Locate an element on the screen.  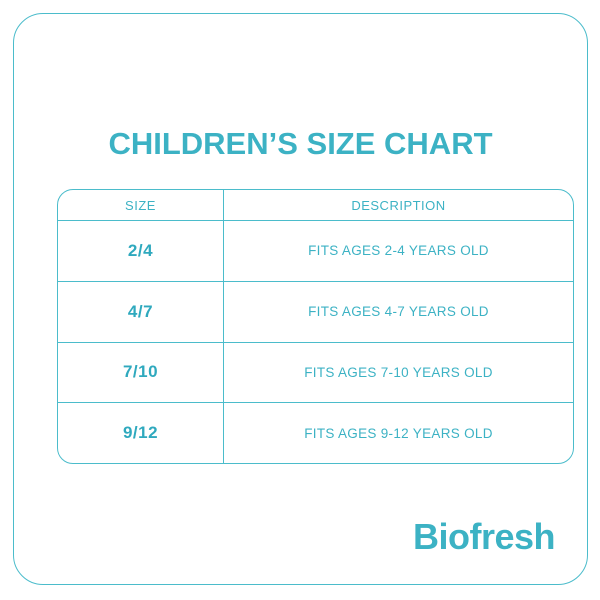
size-cell: 7/10 is located at coordinates (141, 372).